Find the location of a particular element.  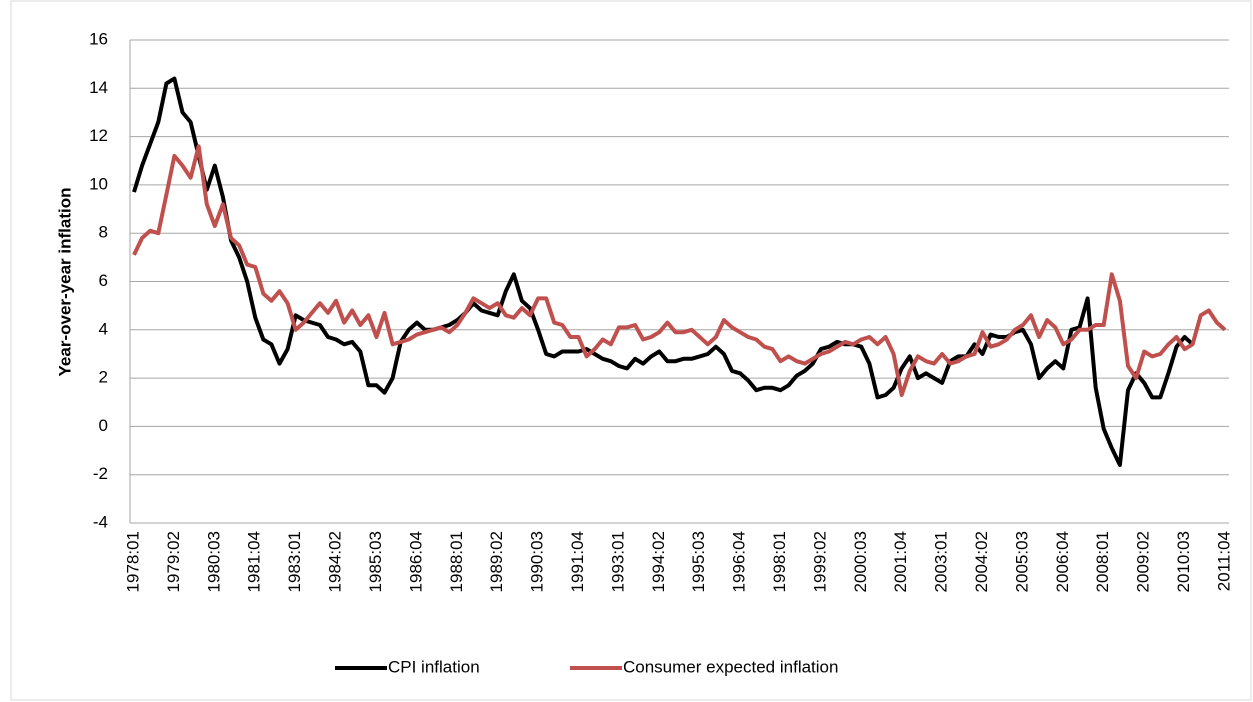

y-axis-title: Year-over-year inflation is located at coordinates (64, 282).